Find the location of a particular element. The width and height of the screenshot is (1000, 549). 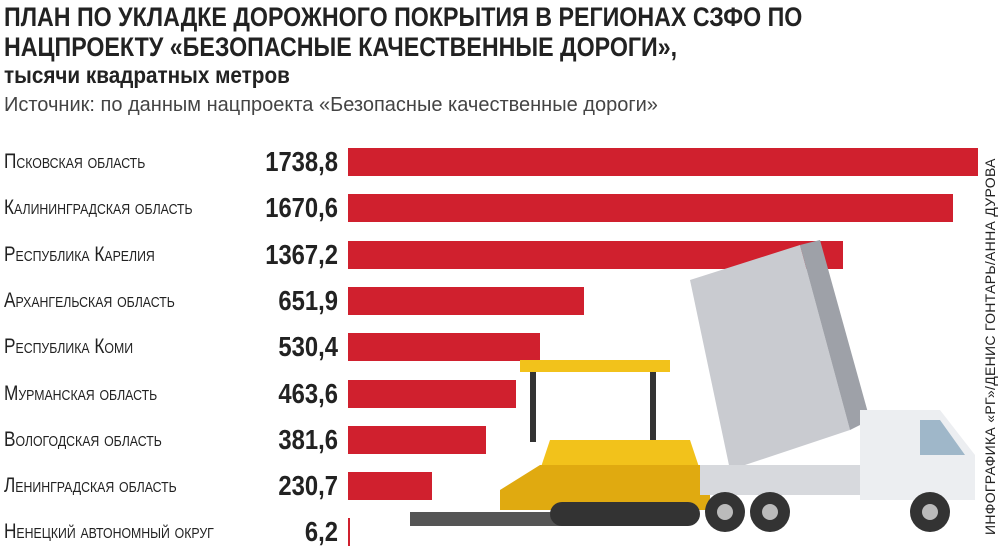

value-label: 381,6 is located at coordinates (308, 439).